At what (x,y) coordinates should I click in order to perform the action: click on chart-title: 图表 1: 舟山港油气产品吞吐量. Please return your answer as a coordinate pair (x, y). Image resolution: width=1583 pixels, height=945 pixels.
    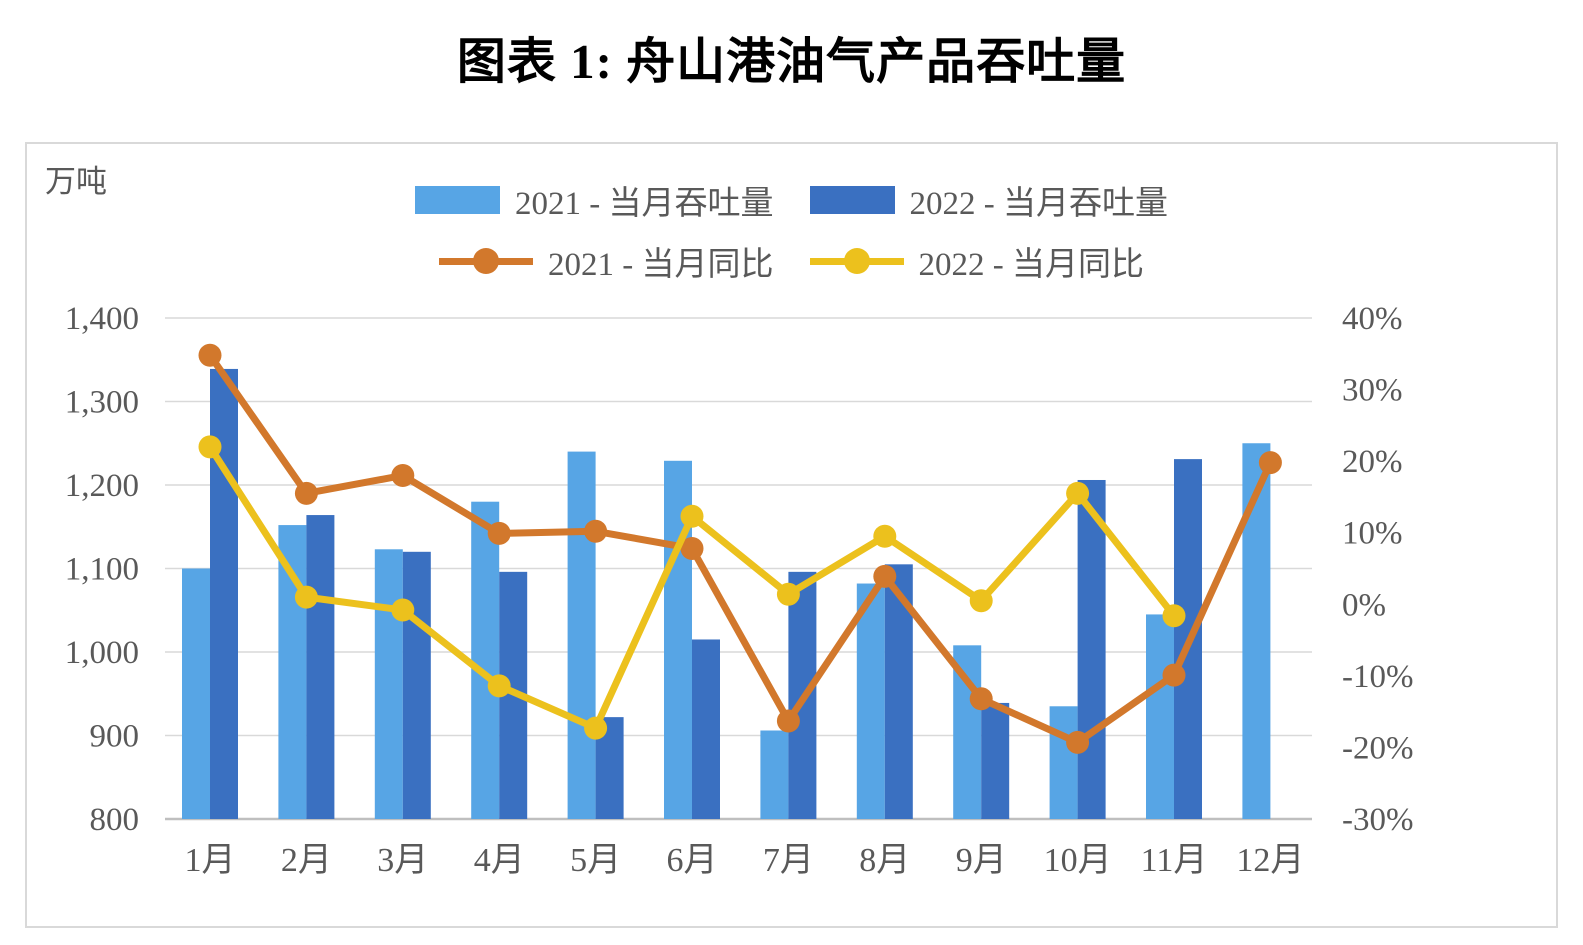
    Looking at the image, I should click on (791, 61).